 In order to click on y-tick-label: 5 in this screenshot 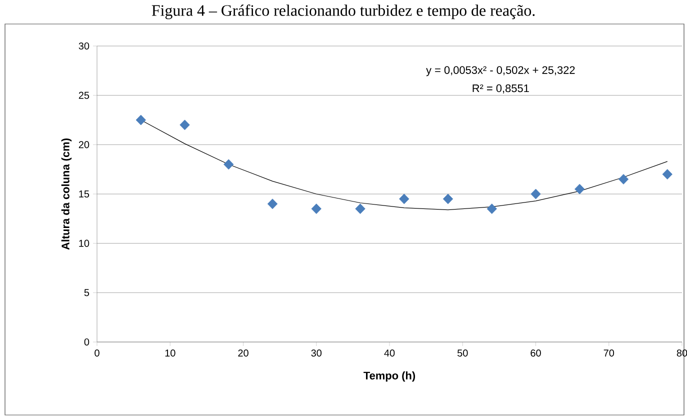, I will do `click(87, 292)`.